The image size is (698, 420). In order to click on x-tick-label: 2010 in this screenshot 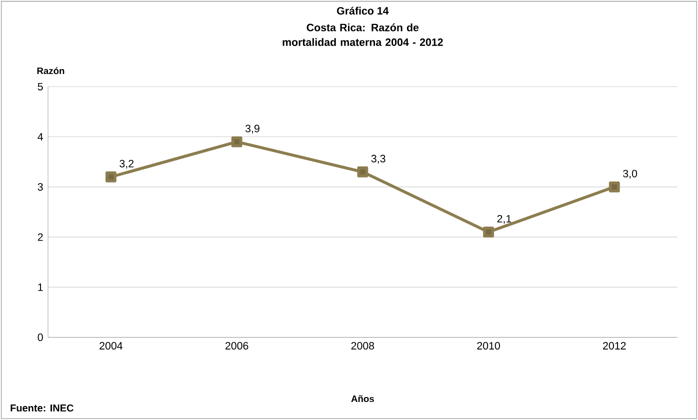, I will do `click(488, 346)`.